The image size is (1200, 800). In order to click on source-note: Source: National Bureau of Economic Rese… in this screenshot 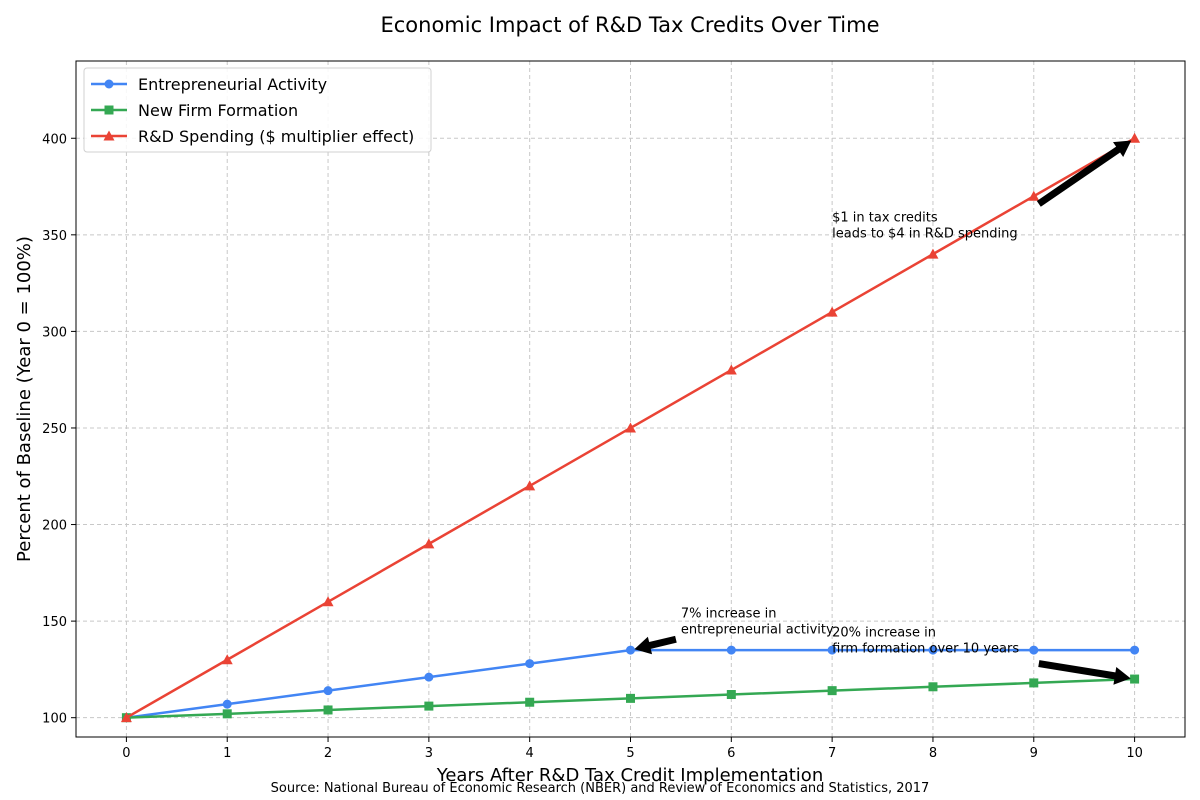, I will do `click(600, 788)`.